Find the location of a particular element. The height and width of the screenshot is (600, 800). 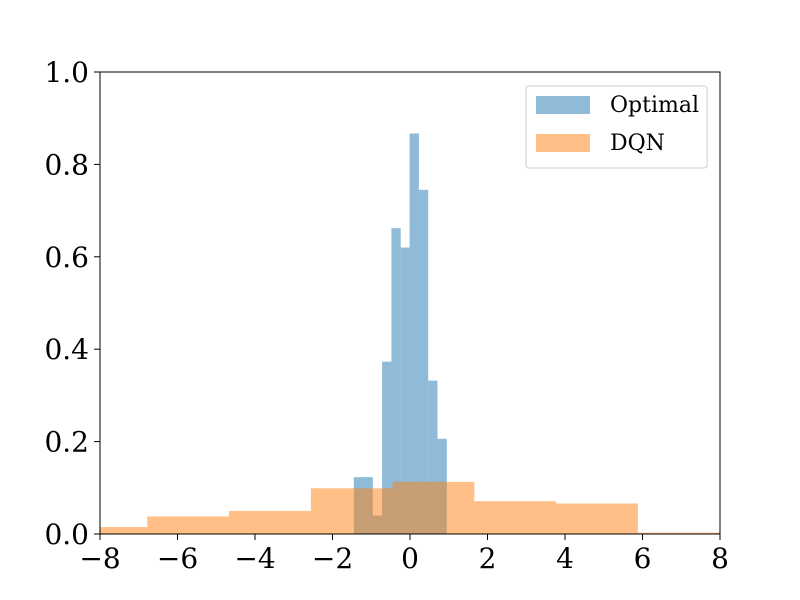

legend-swatch-dqn is located at coordinates (563, 143).